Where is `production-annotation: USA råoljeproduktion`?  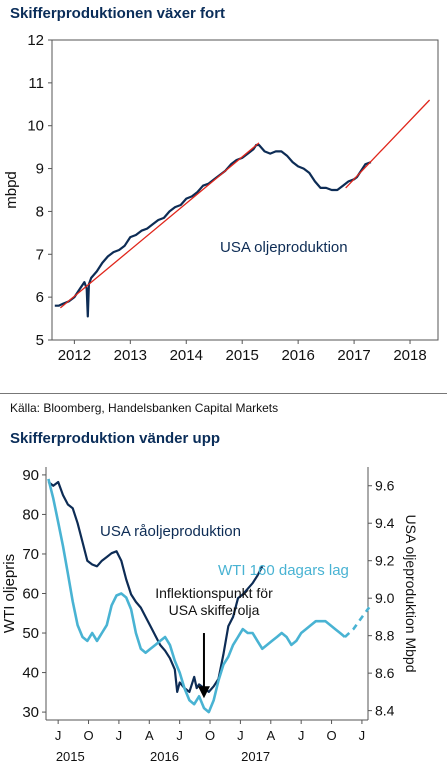 production-annotation: USA råoljeproduktion is located at coordinates (170, 531).